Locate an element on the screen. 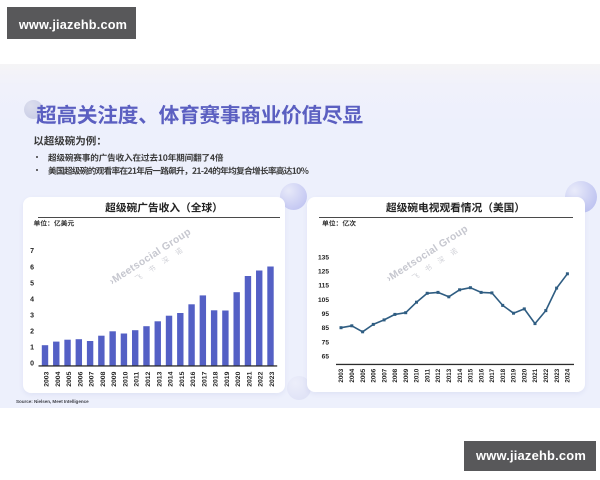 This screenshot has height=480, width=600. svg-text: 0 is located at coordinates (32, 364).